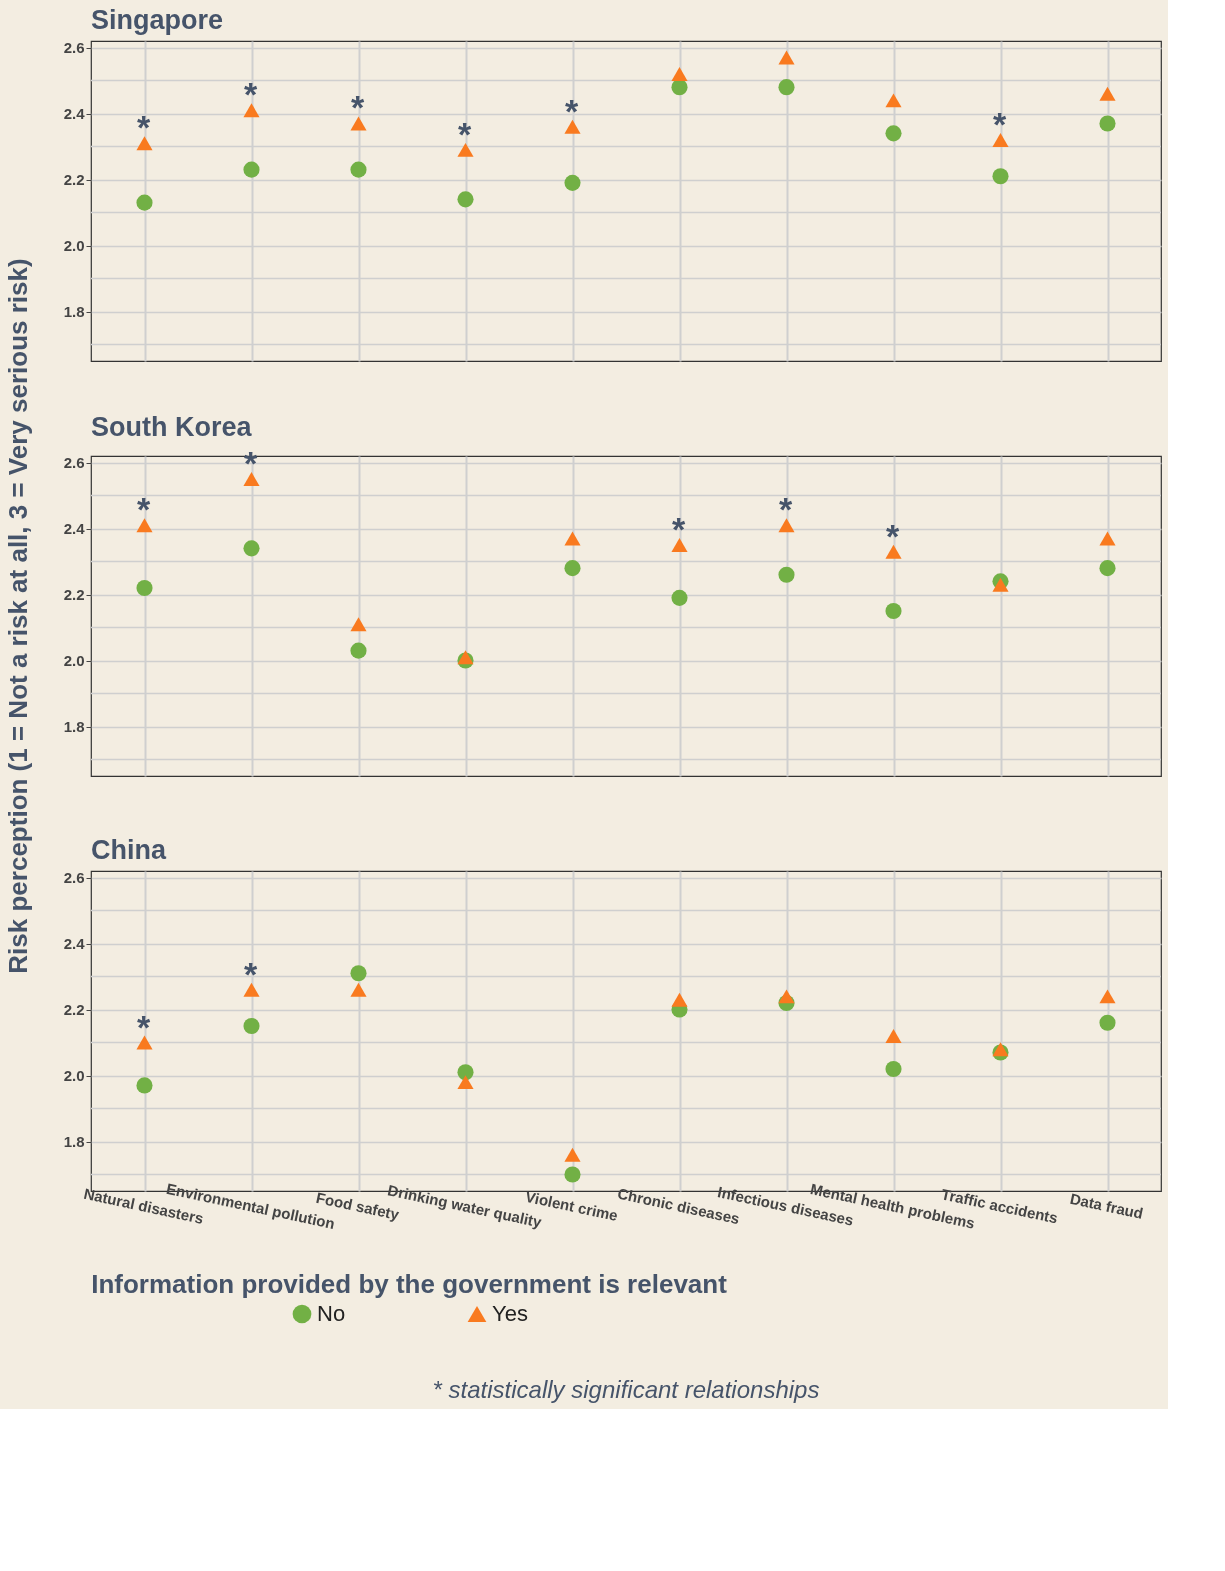  I want to click on chart-title: China, so click(129, 849).